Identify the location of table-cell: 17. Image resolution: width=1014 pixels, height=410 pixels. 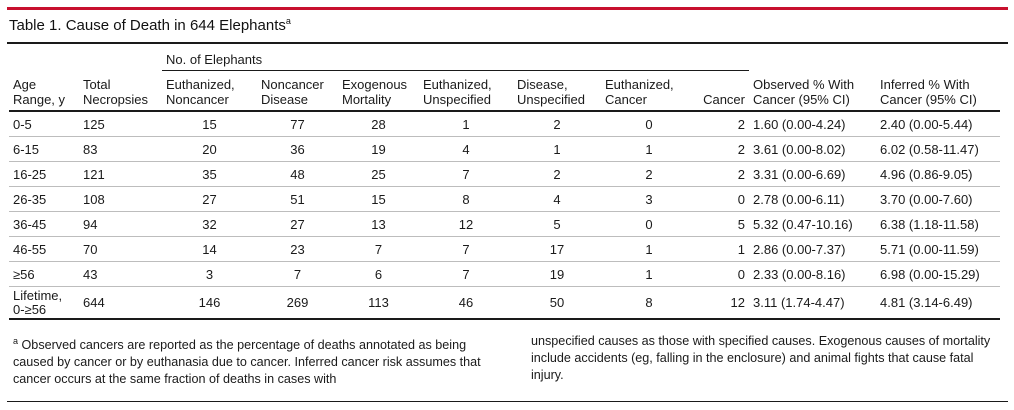
(557, 249).